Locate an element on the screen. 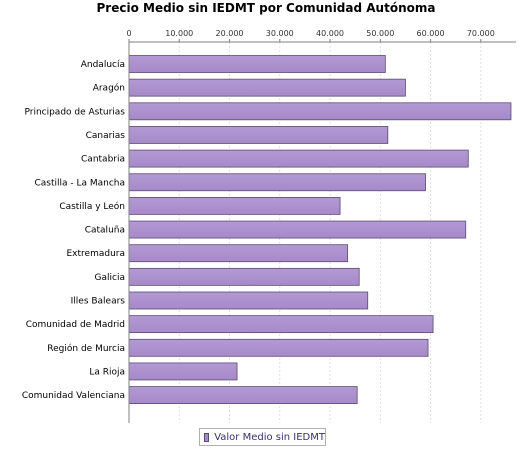 This screenshot has width=525, height=454. x-tick-label: 70.000 is located at coordinates (481, 33).